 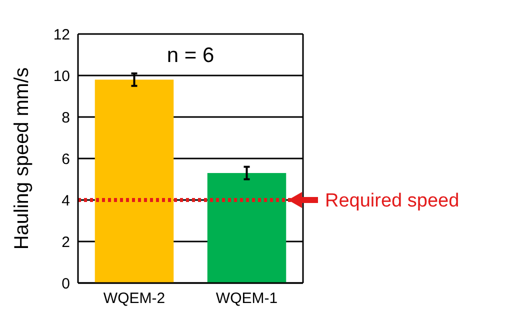 I want to click on x-tick-label: WQEM-2, so click(x=134, y=298).